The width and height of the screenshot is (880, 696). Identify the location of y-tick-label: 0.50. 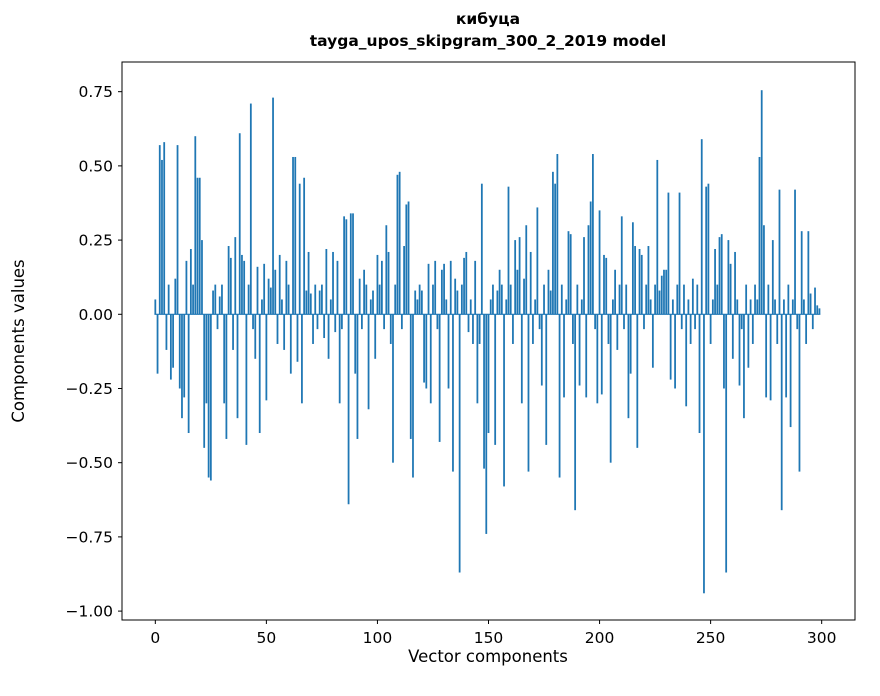
(95, 166).